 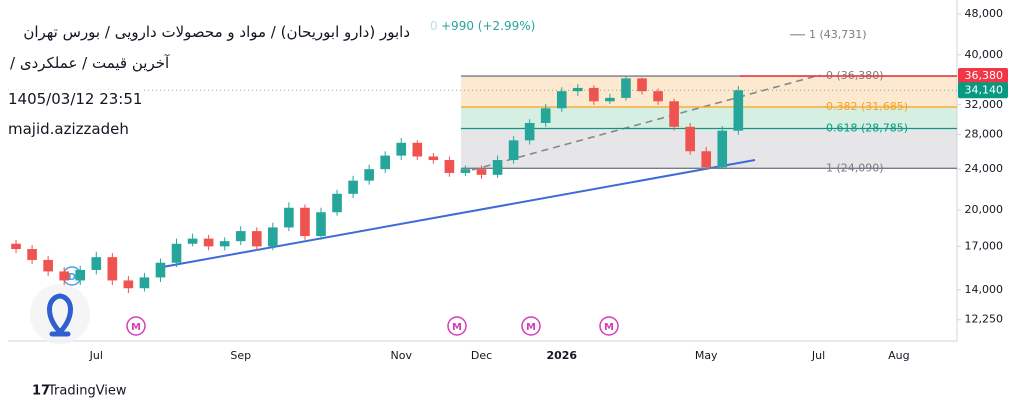 What do you see at coordinates (481, 355) in the screenshot?
I see `x-tick-label: Dec` at bounding box center [481, 355].